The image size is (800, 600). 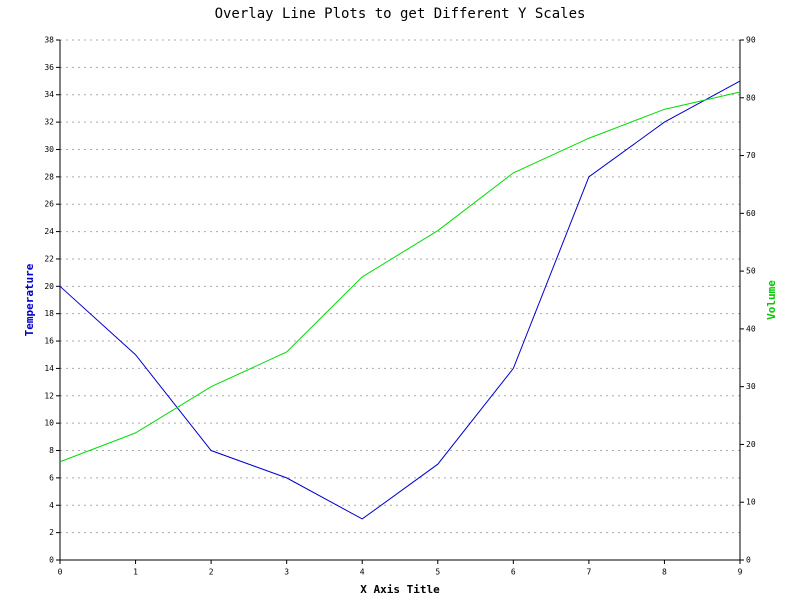 What do you see at coordinates (29, 299) in the screenshot?
I see `y-axis-title: Temperature` at bounding box center [29, 299].